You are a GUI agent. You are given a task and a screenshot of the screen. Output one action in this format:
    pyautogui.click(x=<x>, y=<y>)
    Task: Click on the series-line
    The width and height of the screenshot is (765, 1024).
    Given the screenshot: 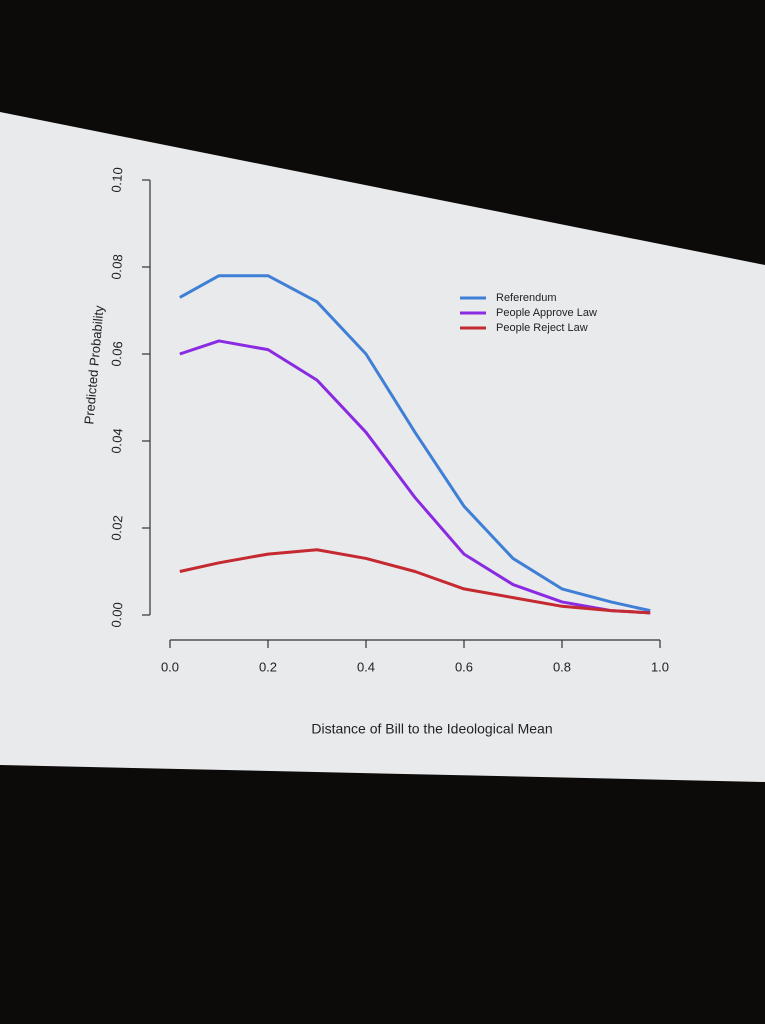 What is the action you would take?
    pyautogui.click(x=415, y=581)
    